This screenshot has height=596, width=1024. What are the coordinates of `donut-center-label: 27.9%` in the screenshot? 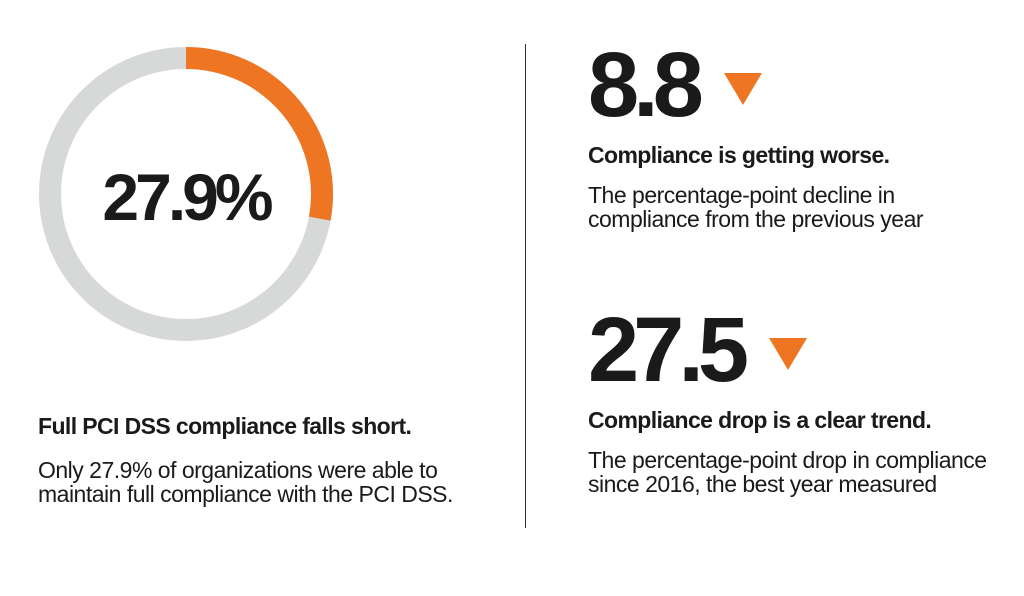 It's located at (187, 197).